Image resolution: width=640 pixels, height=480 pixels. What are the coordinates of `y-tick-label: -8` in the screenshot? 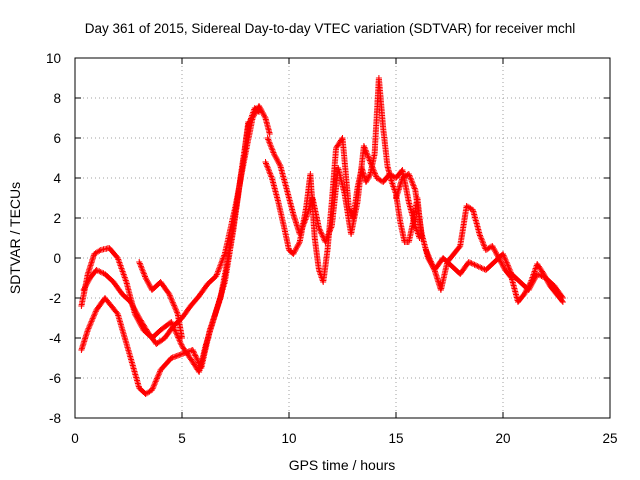 It's located at (55, 418).